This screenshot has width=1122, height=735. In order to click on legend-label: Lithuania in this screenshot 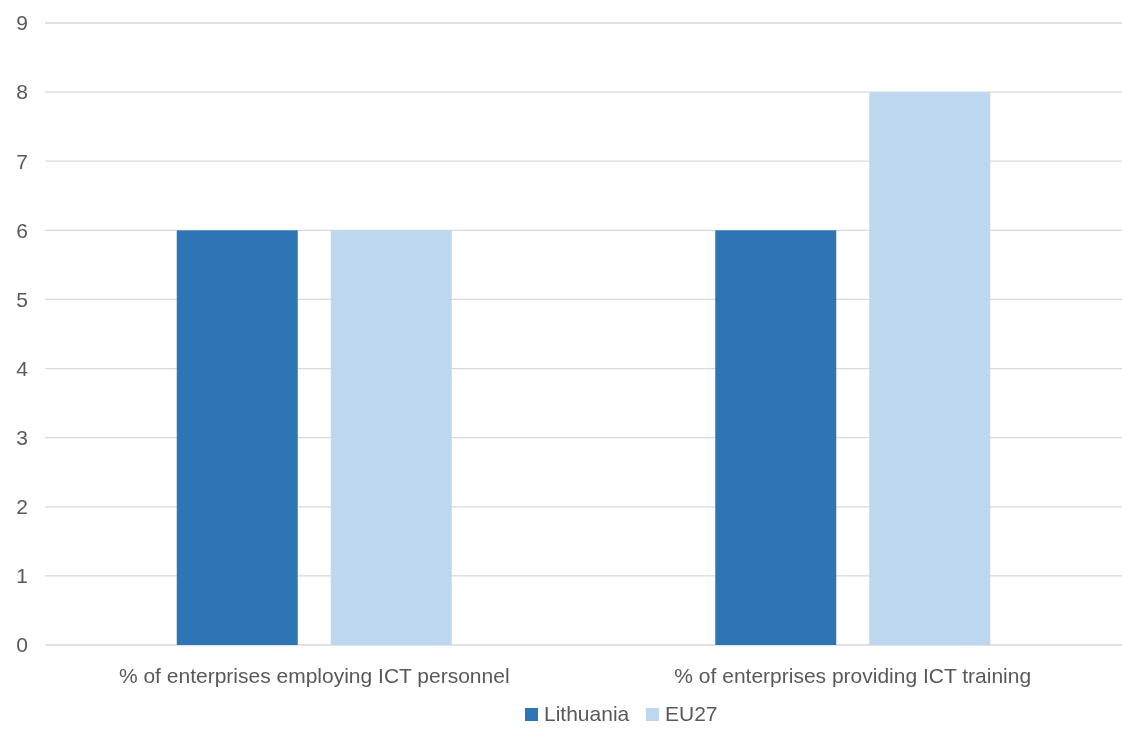, I will do `click(587, 713)`.